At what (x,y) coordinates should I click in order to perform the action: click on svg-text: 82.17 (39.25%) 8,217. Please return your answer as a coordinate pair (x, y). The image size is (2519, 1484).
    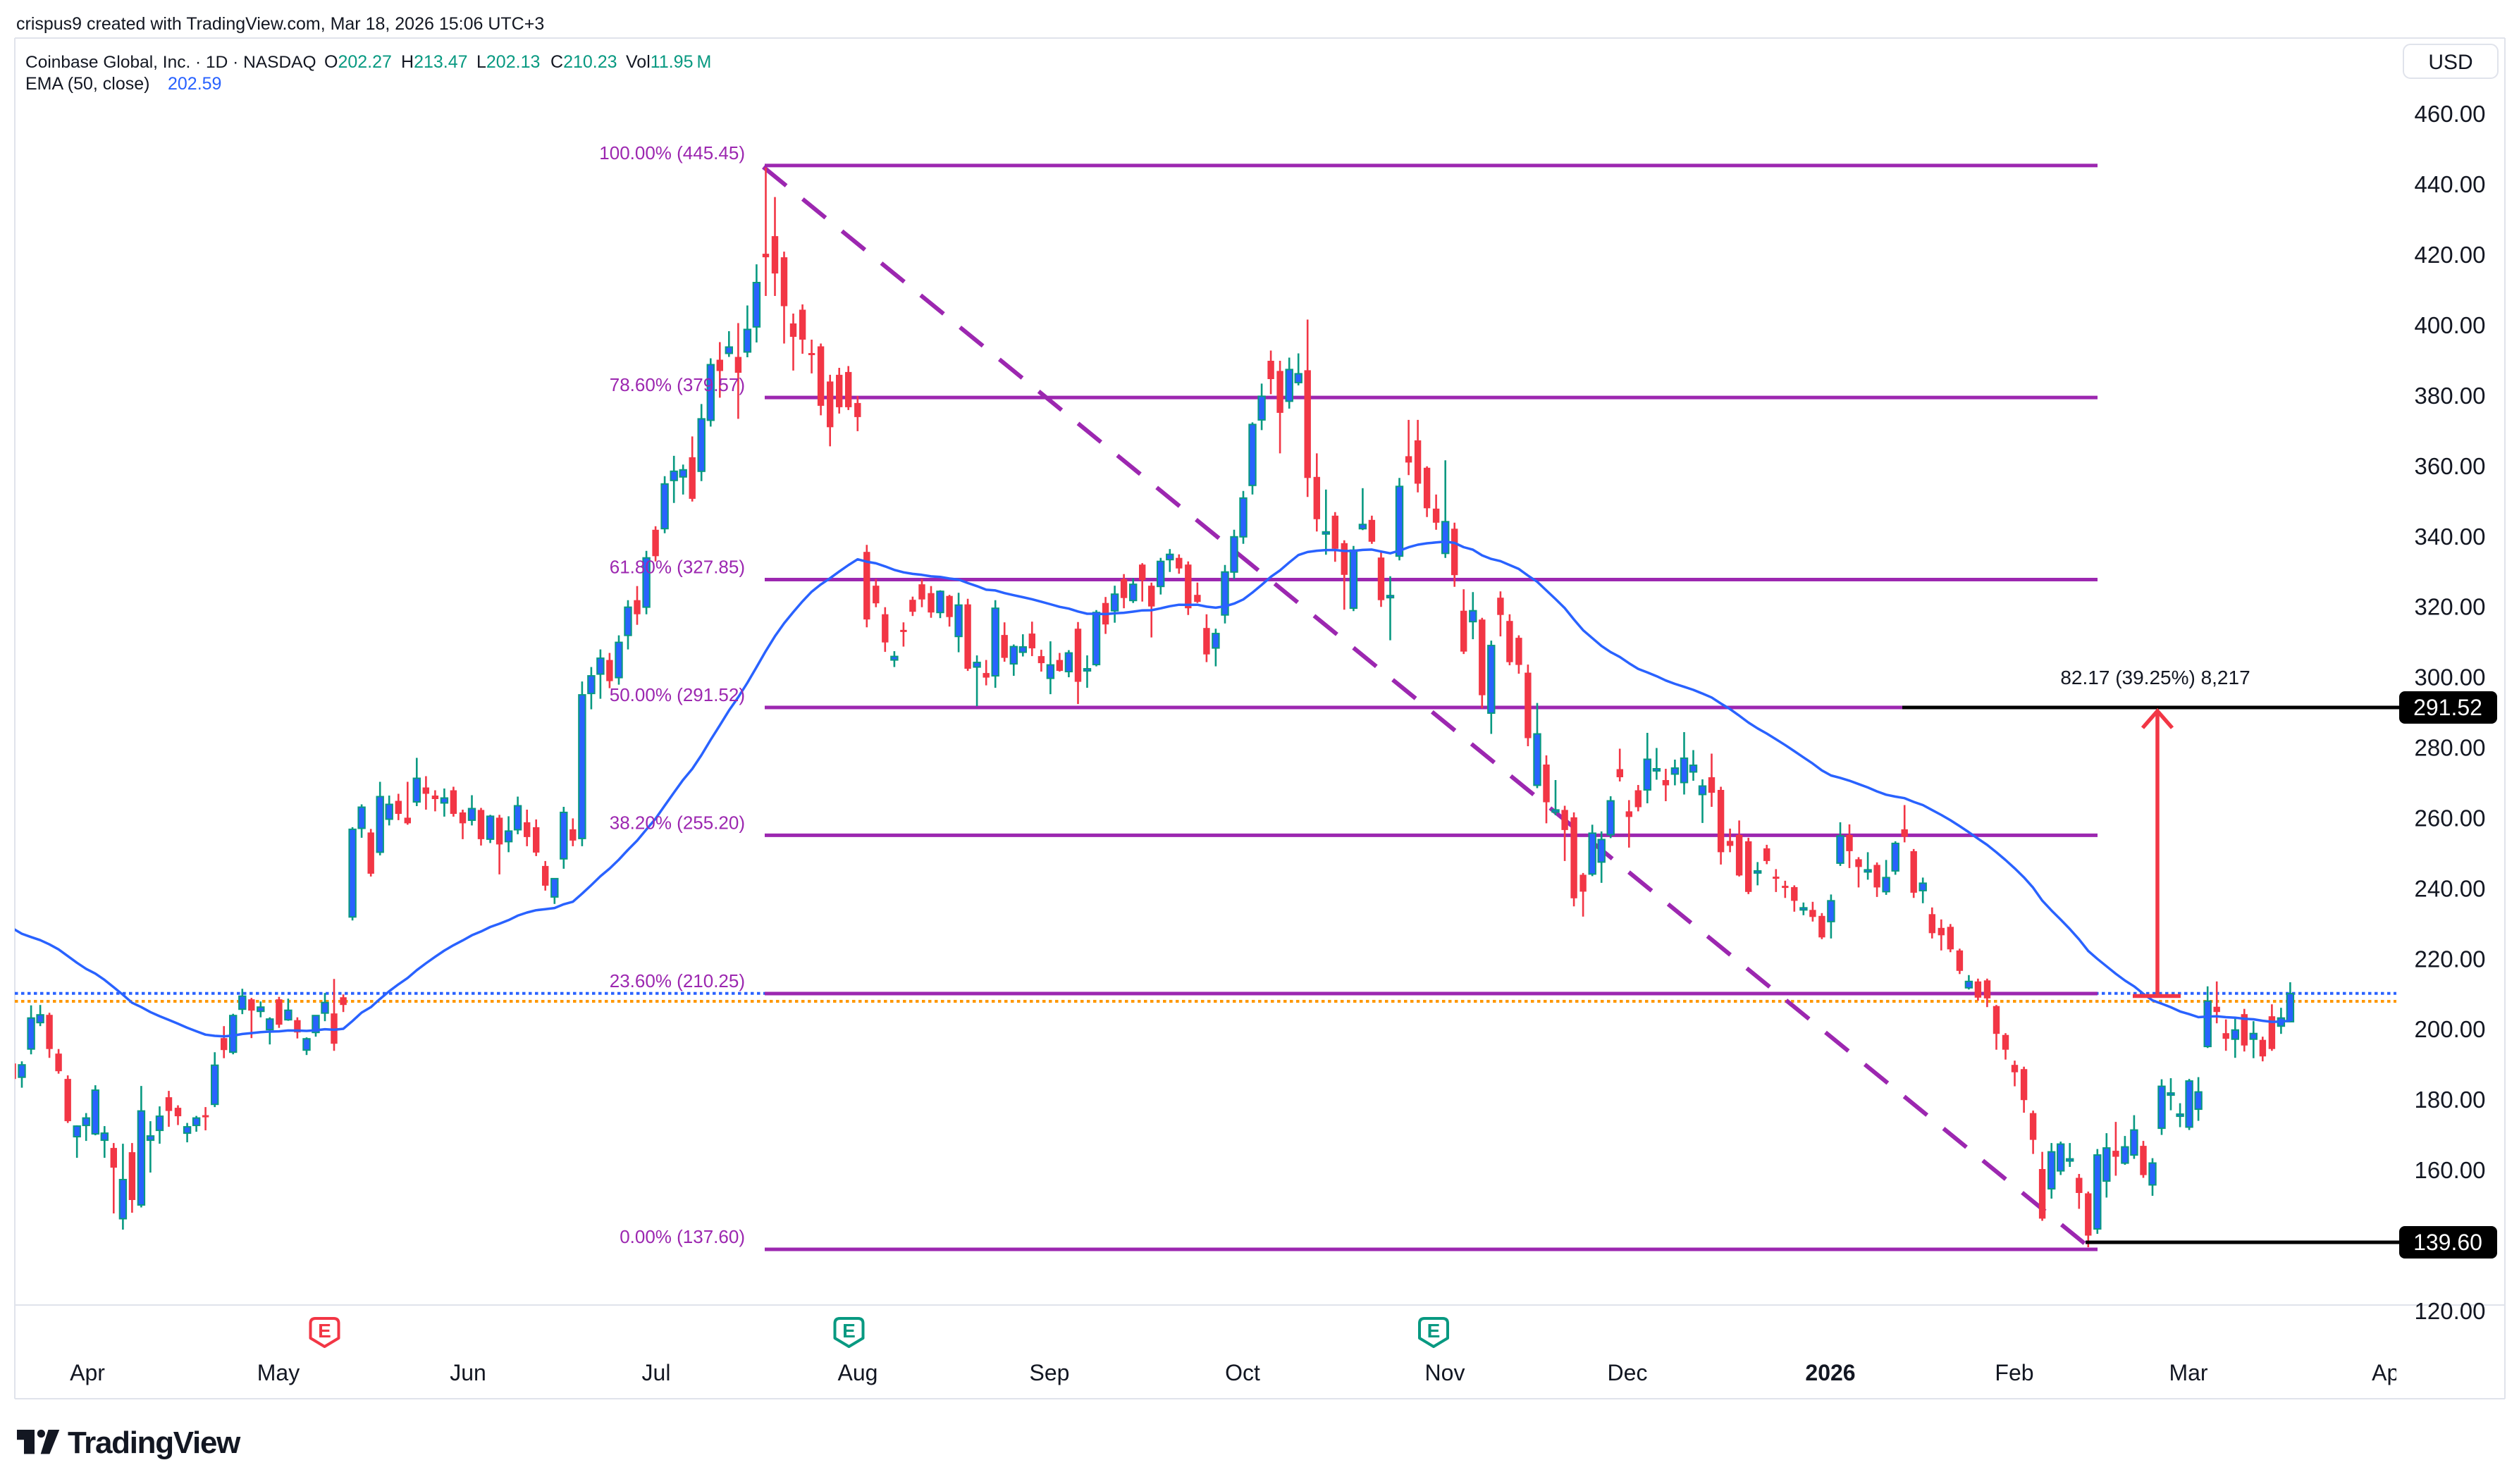
    Looking at the image, I should click on (2155, 677).